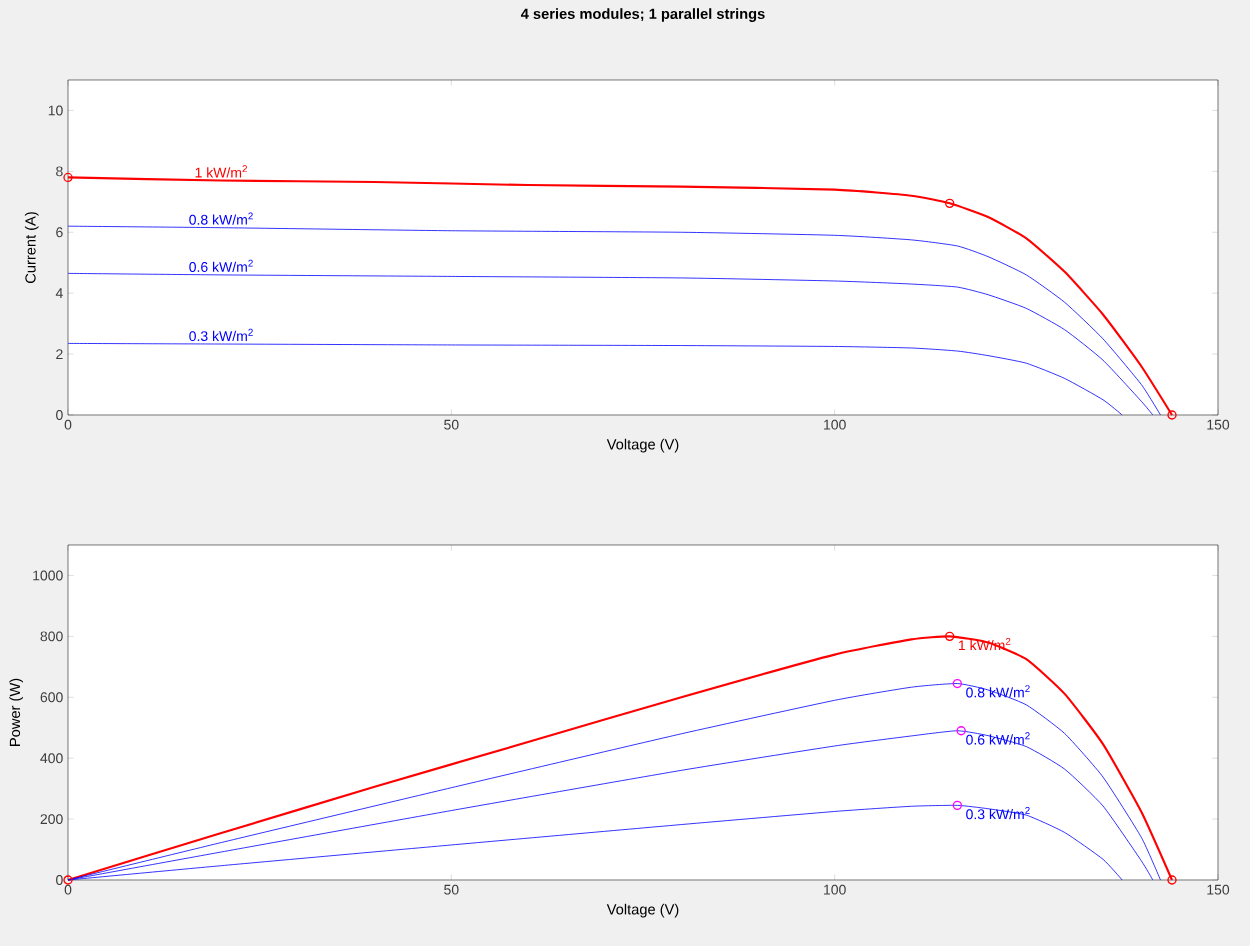 Image resolution: width=1250 pixels, height=946 pixels. What do you see at coordinates (51, 819) in the screenshot?
I see `y-tick-label: 200` at bounding box center [51, 819].